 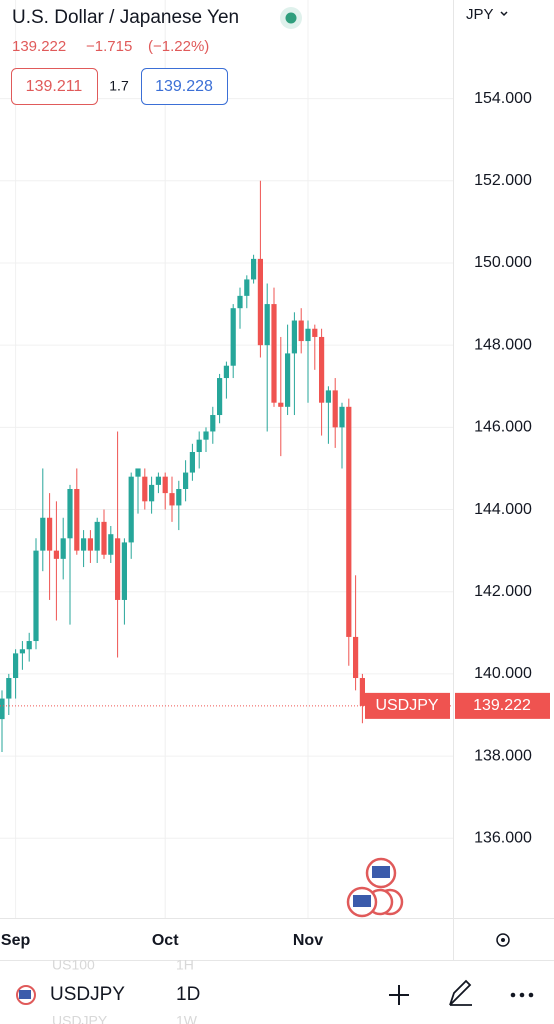 What do you see at coordinates (503, 180) in the screenshot?
I see `y-tick-label: 152.000` at bounding box center [503, 180].